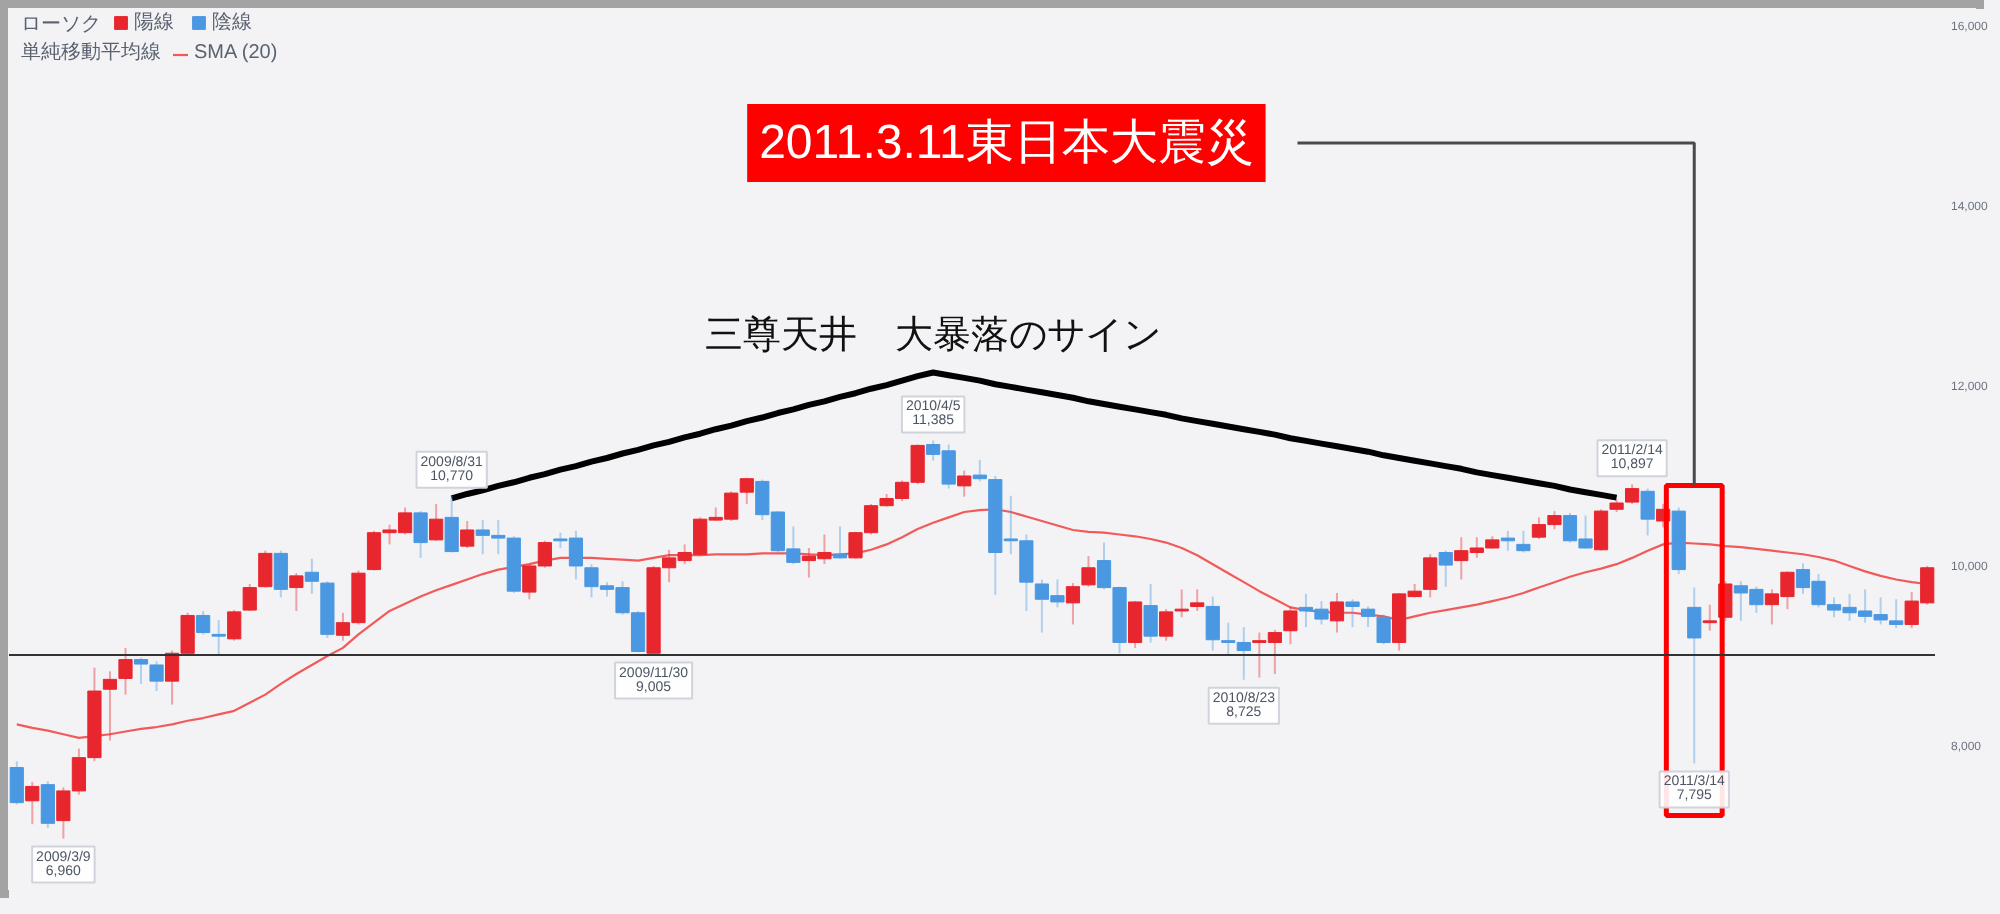 The height and width of the screenshot is (914, 2000). Describe the element at coordinates (60, 25) in the screenshot. I see `annotation: ローソク` at that location.